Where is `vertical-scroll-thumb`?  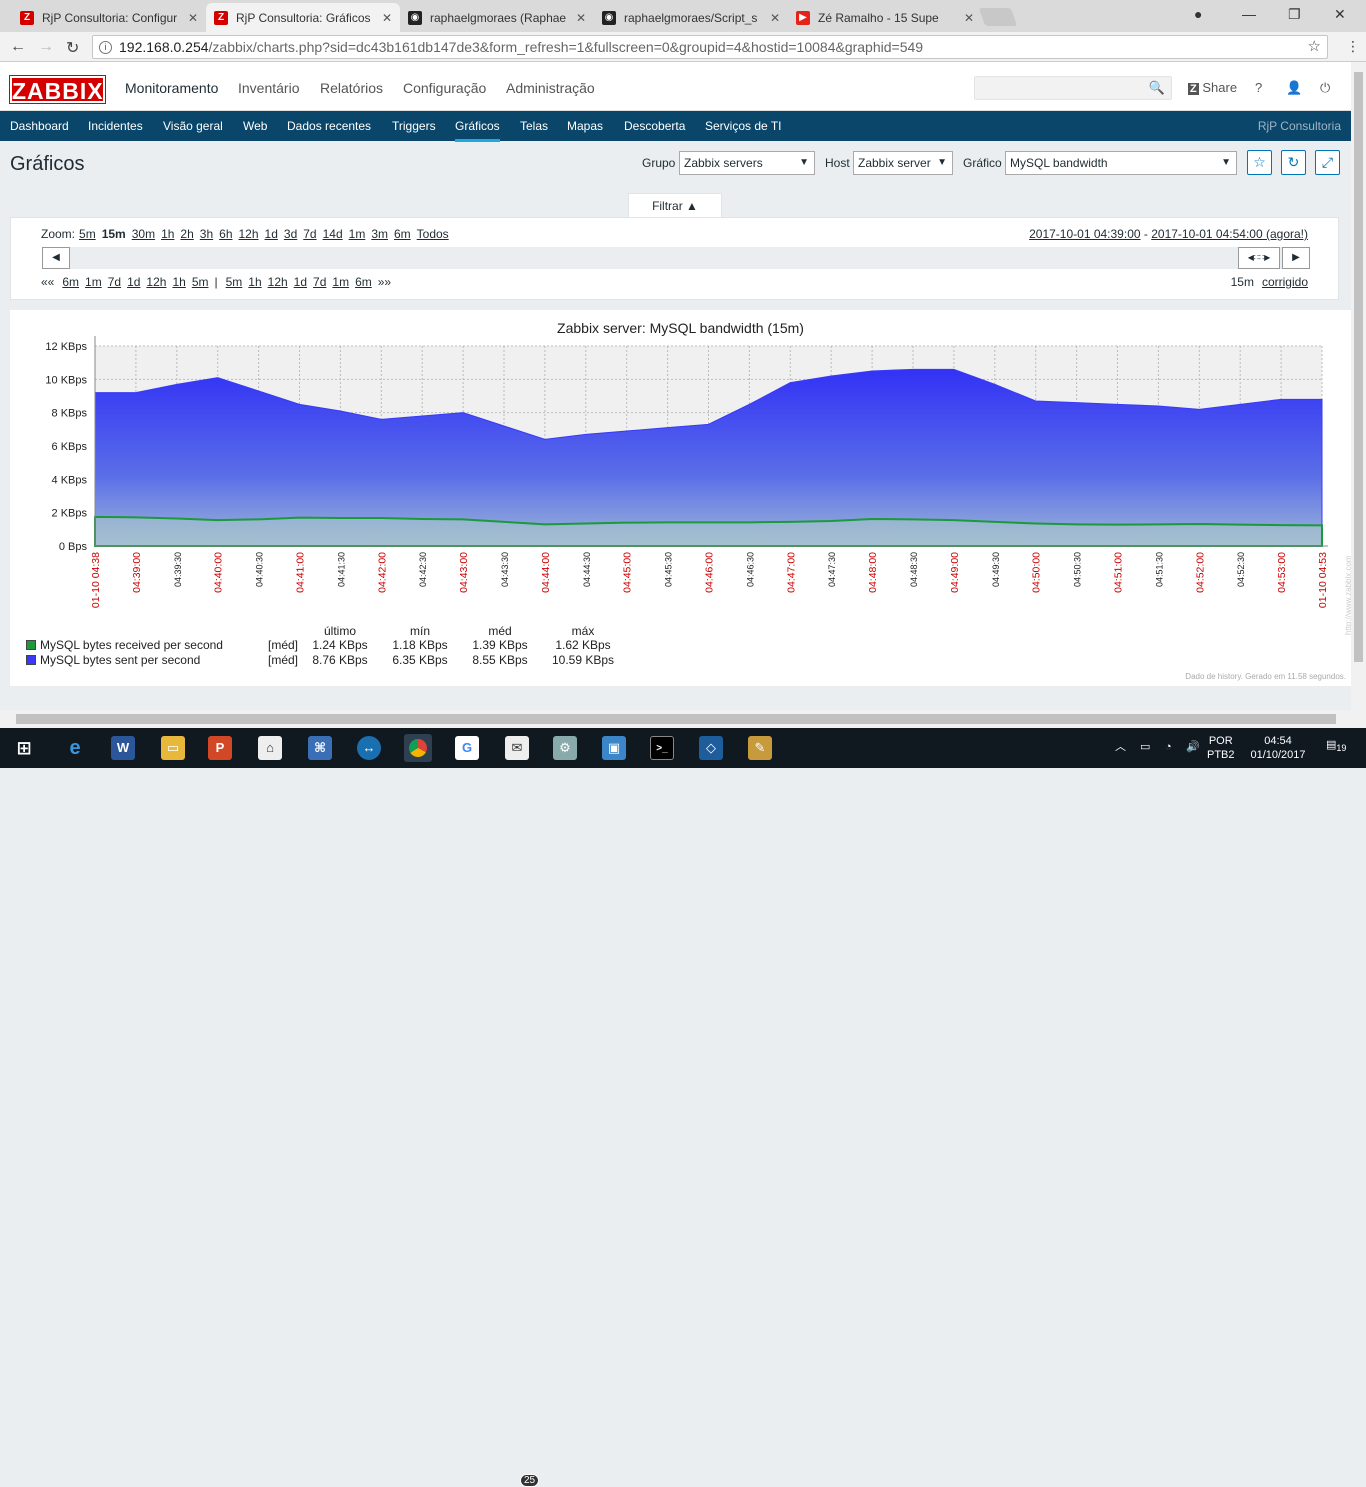
vertical-scroll-thumb is located at coordinates (1358, 367).